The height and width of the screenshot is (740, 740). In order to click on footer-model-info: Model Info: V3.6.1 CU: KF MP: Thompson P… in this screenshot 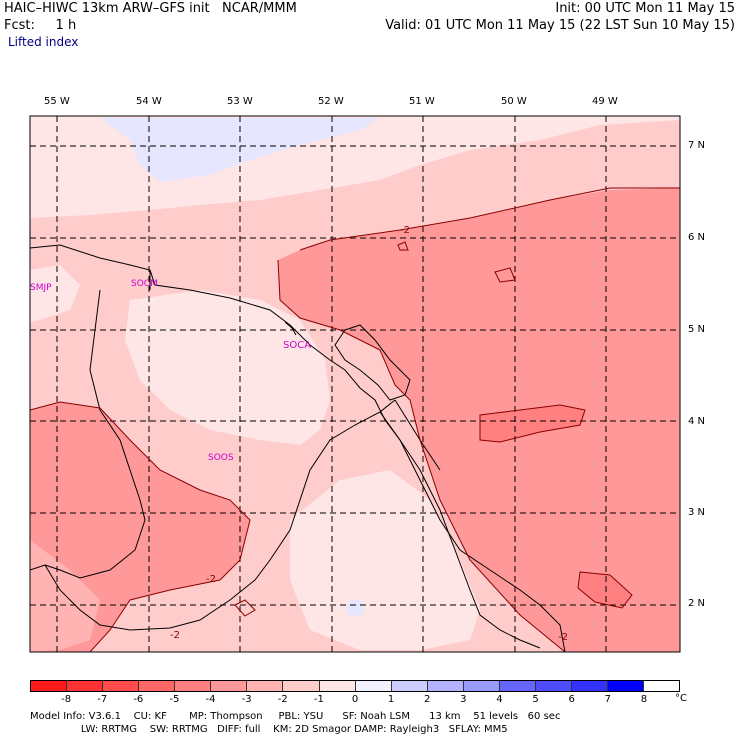, I will do `click(295, 716)`.